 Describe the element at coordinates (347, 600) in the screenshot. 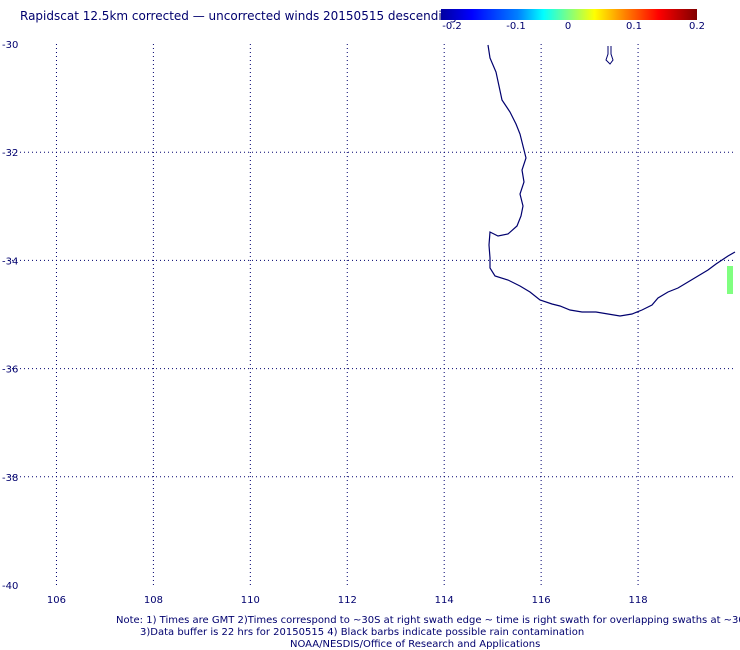

I see `lon-tick-label: 112` at that location.